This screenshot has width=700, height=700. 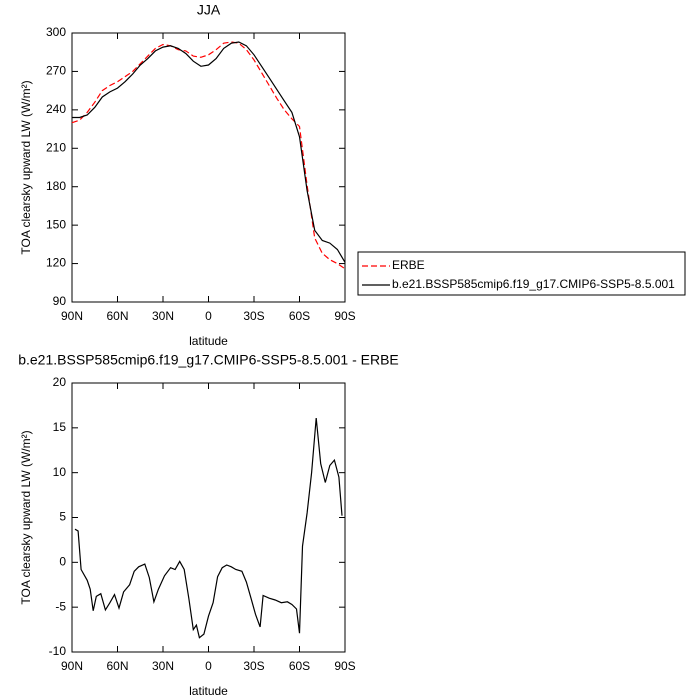 What do you see at coordinates (56, 224) in the screenshot?
I see `y-tick-label: 150` at bounding box center [56, 224].